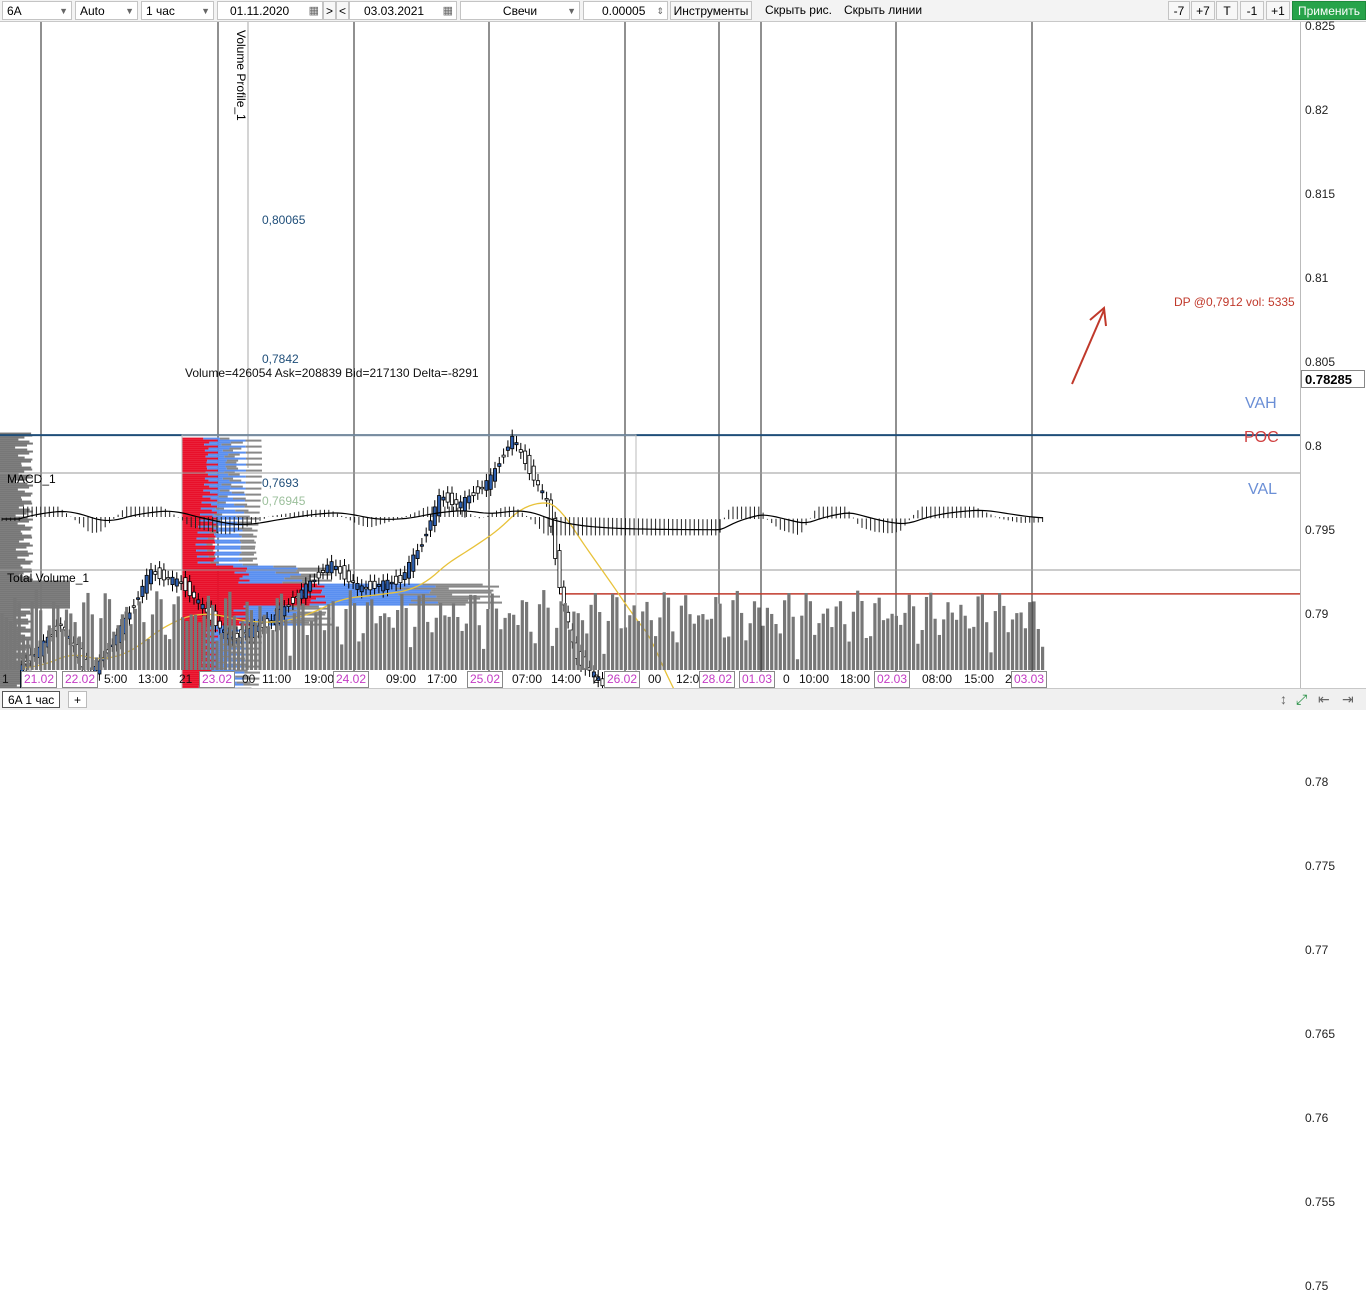 The height and width of the screenshot is (1293, 1366). Describe the element at coordinates (1227, 10) in the screenshot. I see `t-button: T` at that location.